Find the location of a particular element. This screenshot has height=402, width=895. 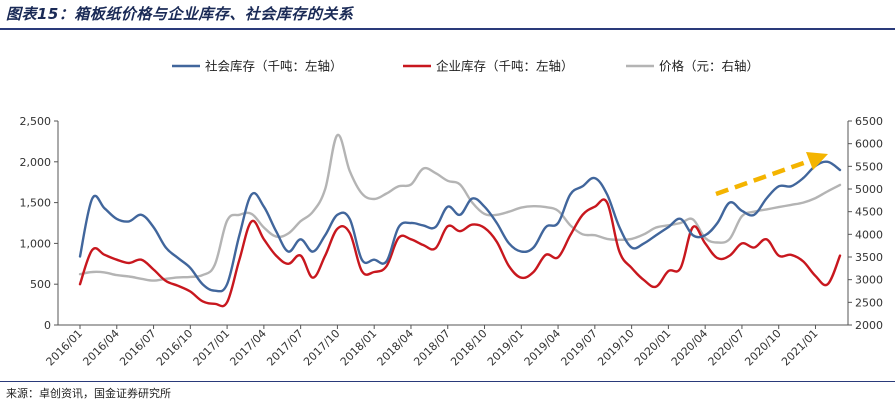

y-right-tick-label: 4000 is located at coordinates (869, 234).